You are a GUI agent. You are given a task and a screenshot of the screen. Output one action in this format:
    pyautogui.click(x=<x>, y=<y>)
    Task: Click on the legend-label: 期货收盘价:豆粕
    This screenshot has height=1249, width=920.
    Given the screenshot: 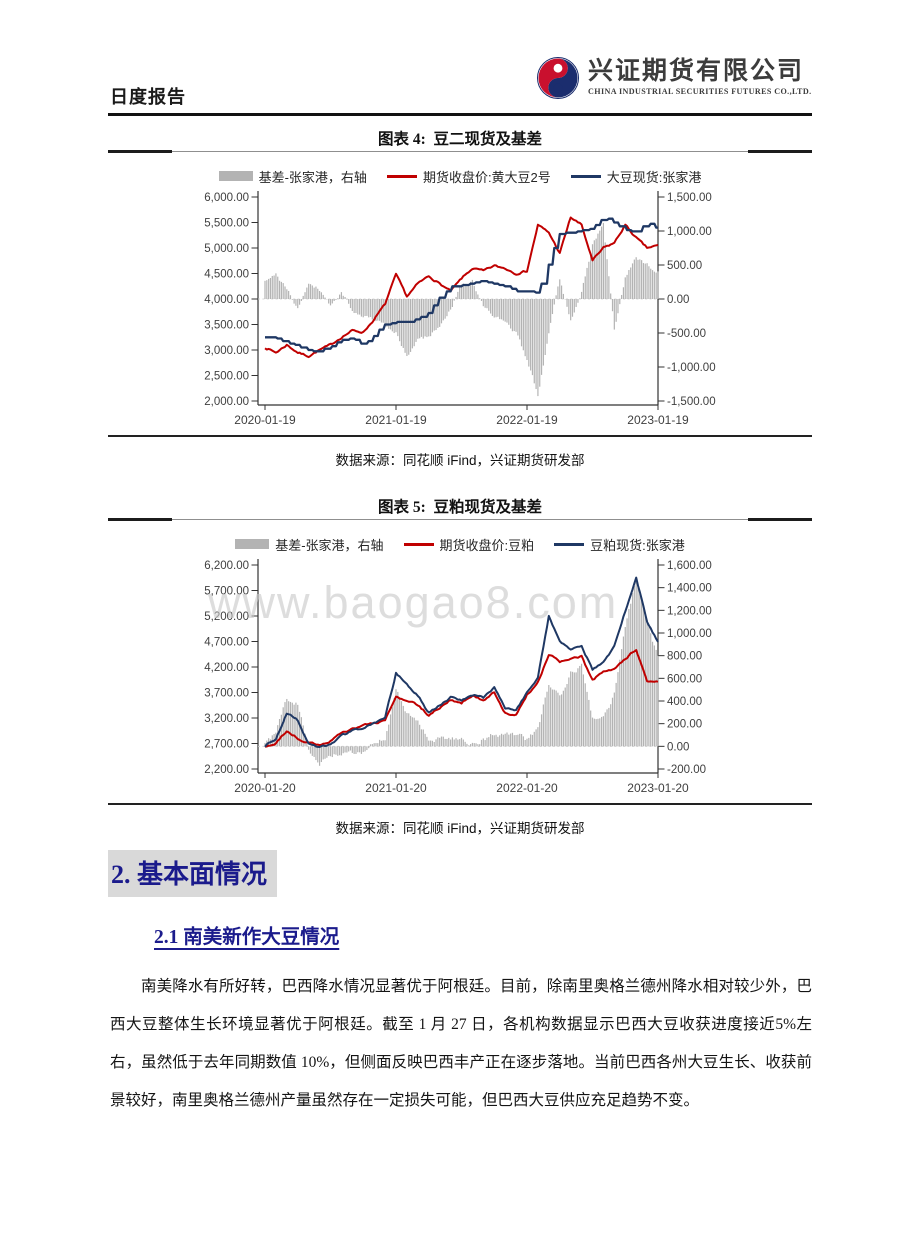 What is the action you would take?
    pyautogui.click(x=487, y=545)
    